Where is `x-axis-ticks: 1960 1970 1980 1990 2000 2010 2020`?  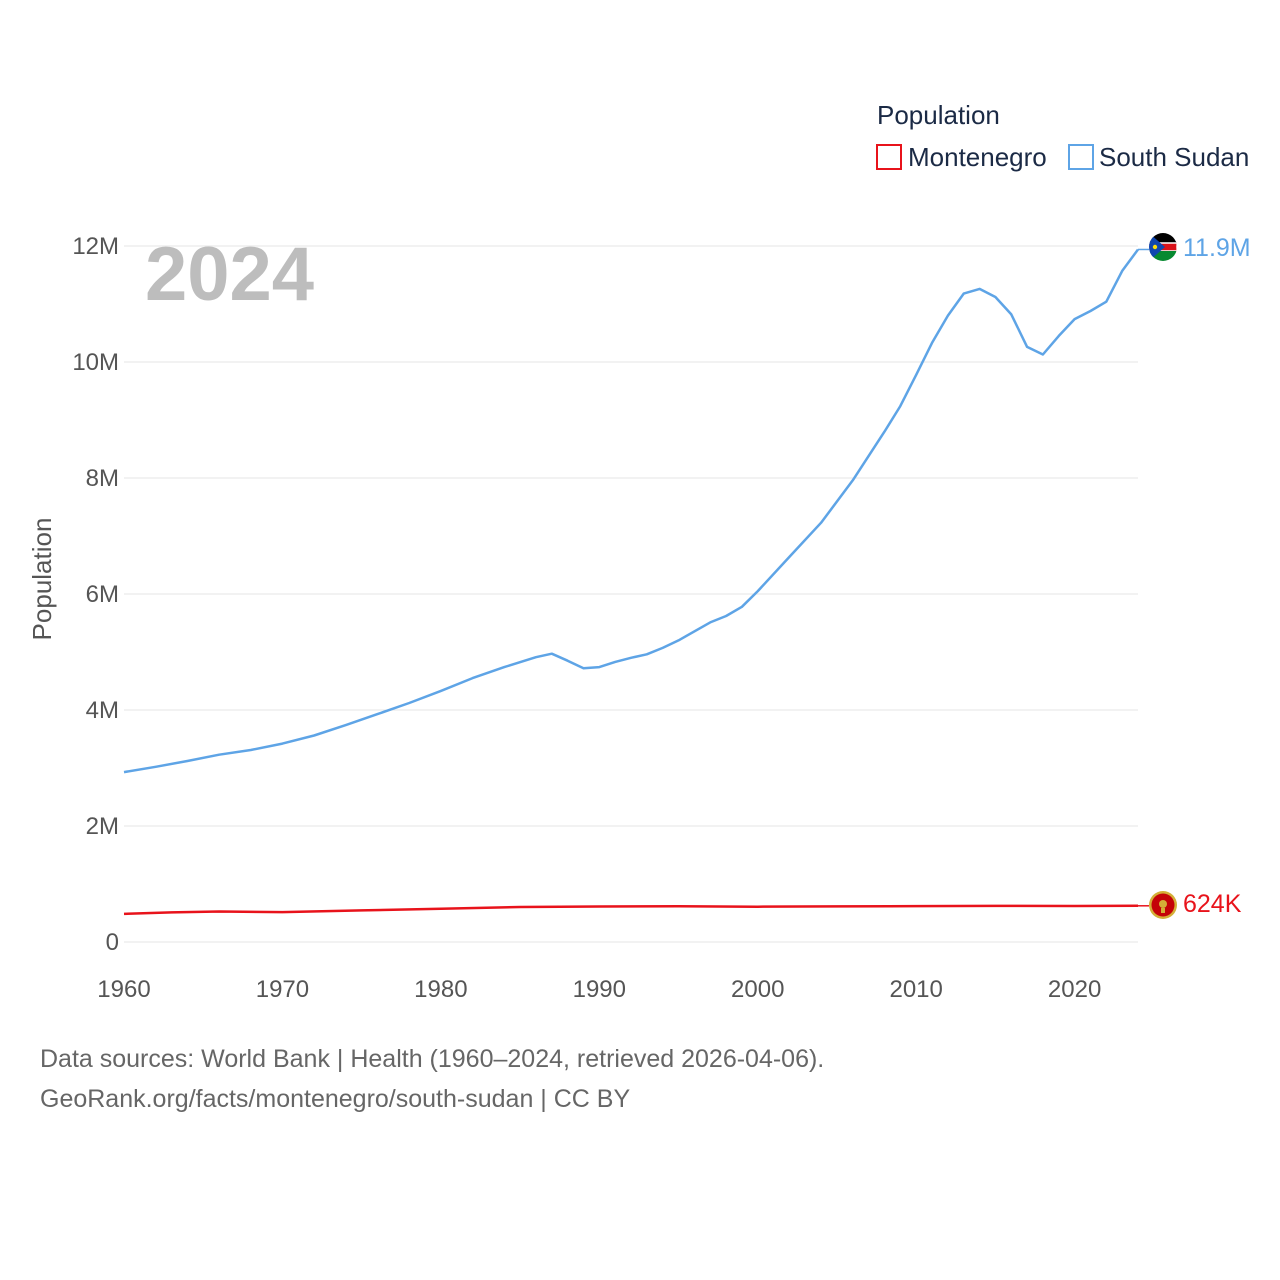 x-axis-ticks: 1960 1970 1980 1990 2000 2010 2020 is located at coordinates (599, 989).